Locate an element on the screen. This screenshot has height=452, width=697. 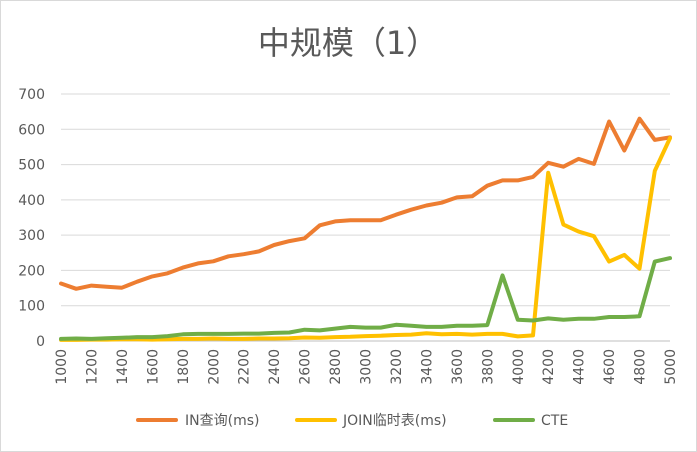
x-tick-label: 4400 is located at coordinates (580, 367).